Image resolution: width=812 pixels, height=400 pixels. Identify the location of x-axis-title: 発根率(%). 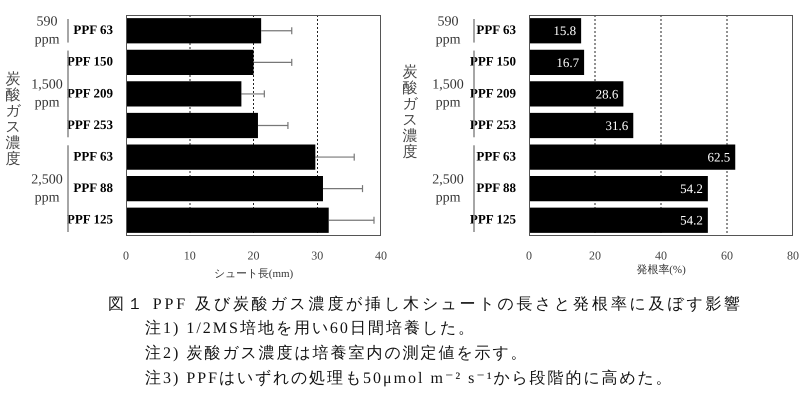
(661, 269).